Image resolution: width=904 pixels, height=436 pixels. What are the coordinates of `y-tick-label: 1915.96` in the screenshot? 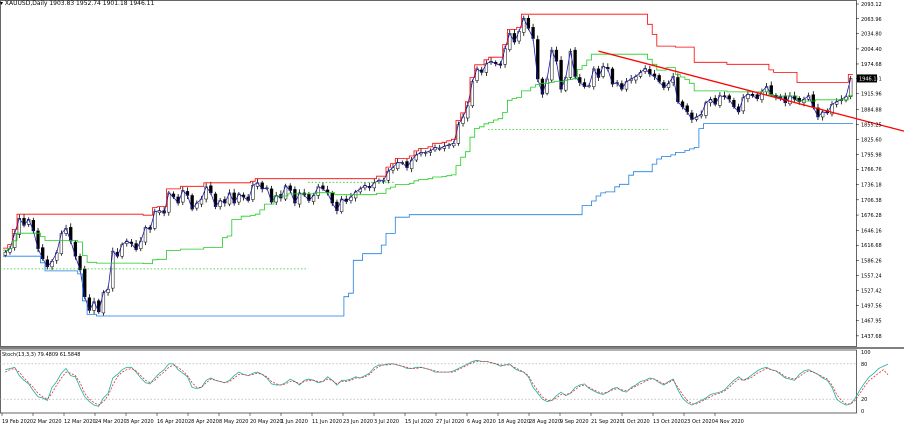 It's located at (871, 95).